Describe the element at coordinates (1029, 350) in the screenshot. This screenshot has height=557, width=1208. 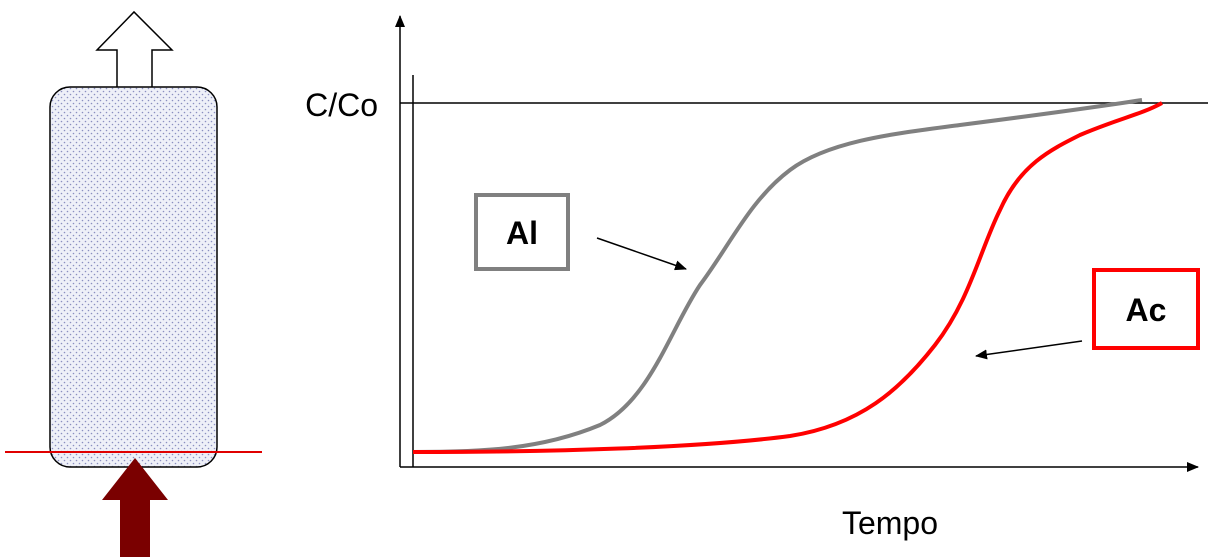
I see `pointer-ac` at that location.